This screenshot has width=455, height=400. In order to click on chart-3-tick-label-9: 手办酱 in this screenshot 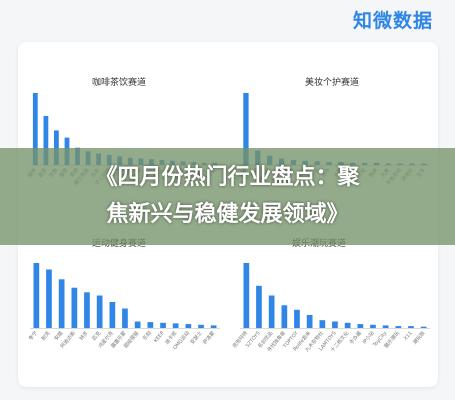, I will do `click(355, 338)`.